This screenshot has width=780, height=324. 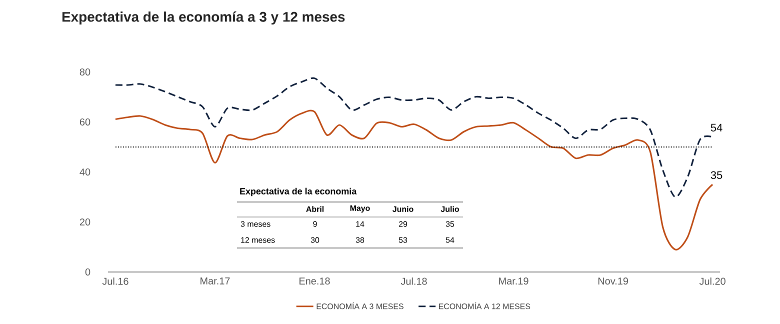 I want to click on y-tick-label: 80, so click(x=85, y=72).